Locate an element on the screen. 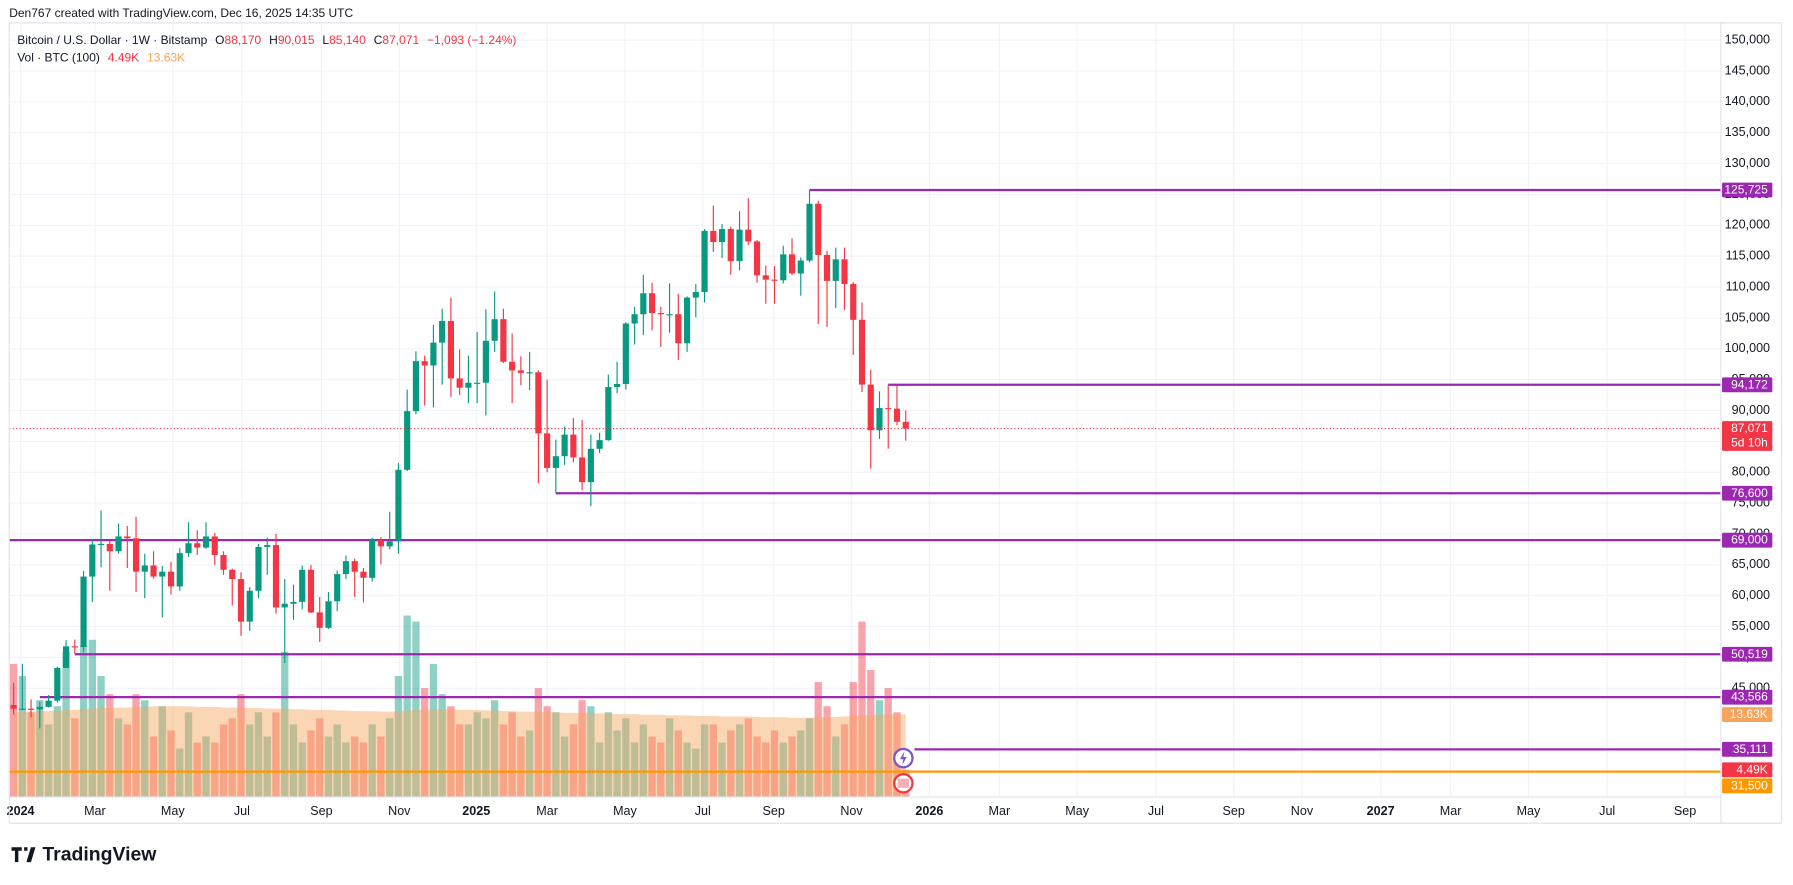 The height and width of the screenshot is (885, 1793). y-tick-label: 140,000 is located at coordinates (1747, 101).